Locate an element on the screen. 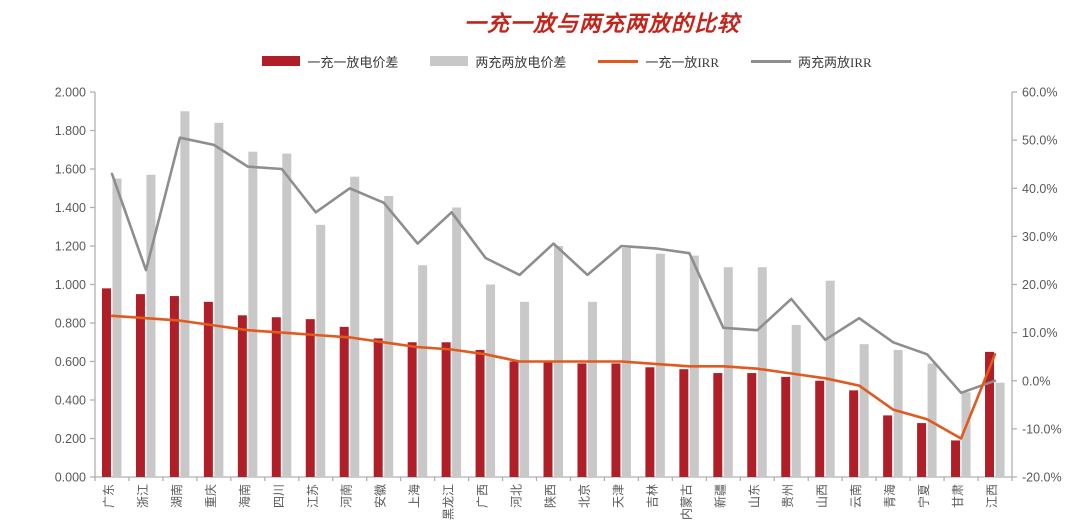 The image size is (1080, 521). x-label-甘肃: 甘肃 is located at coordinates (958, 496).